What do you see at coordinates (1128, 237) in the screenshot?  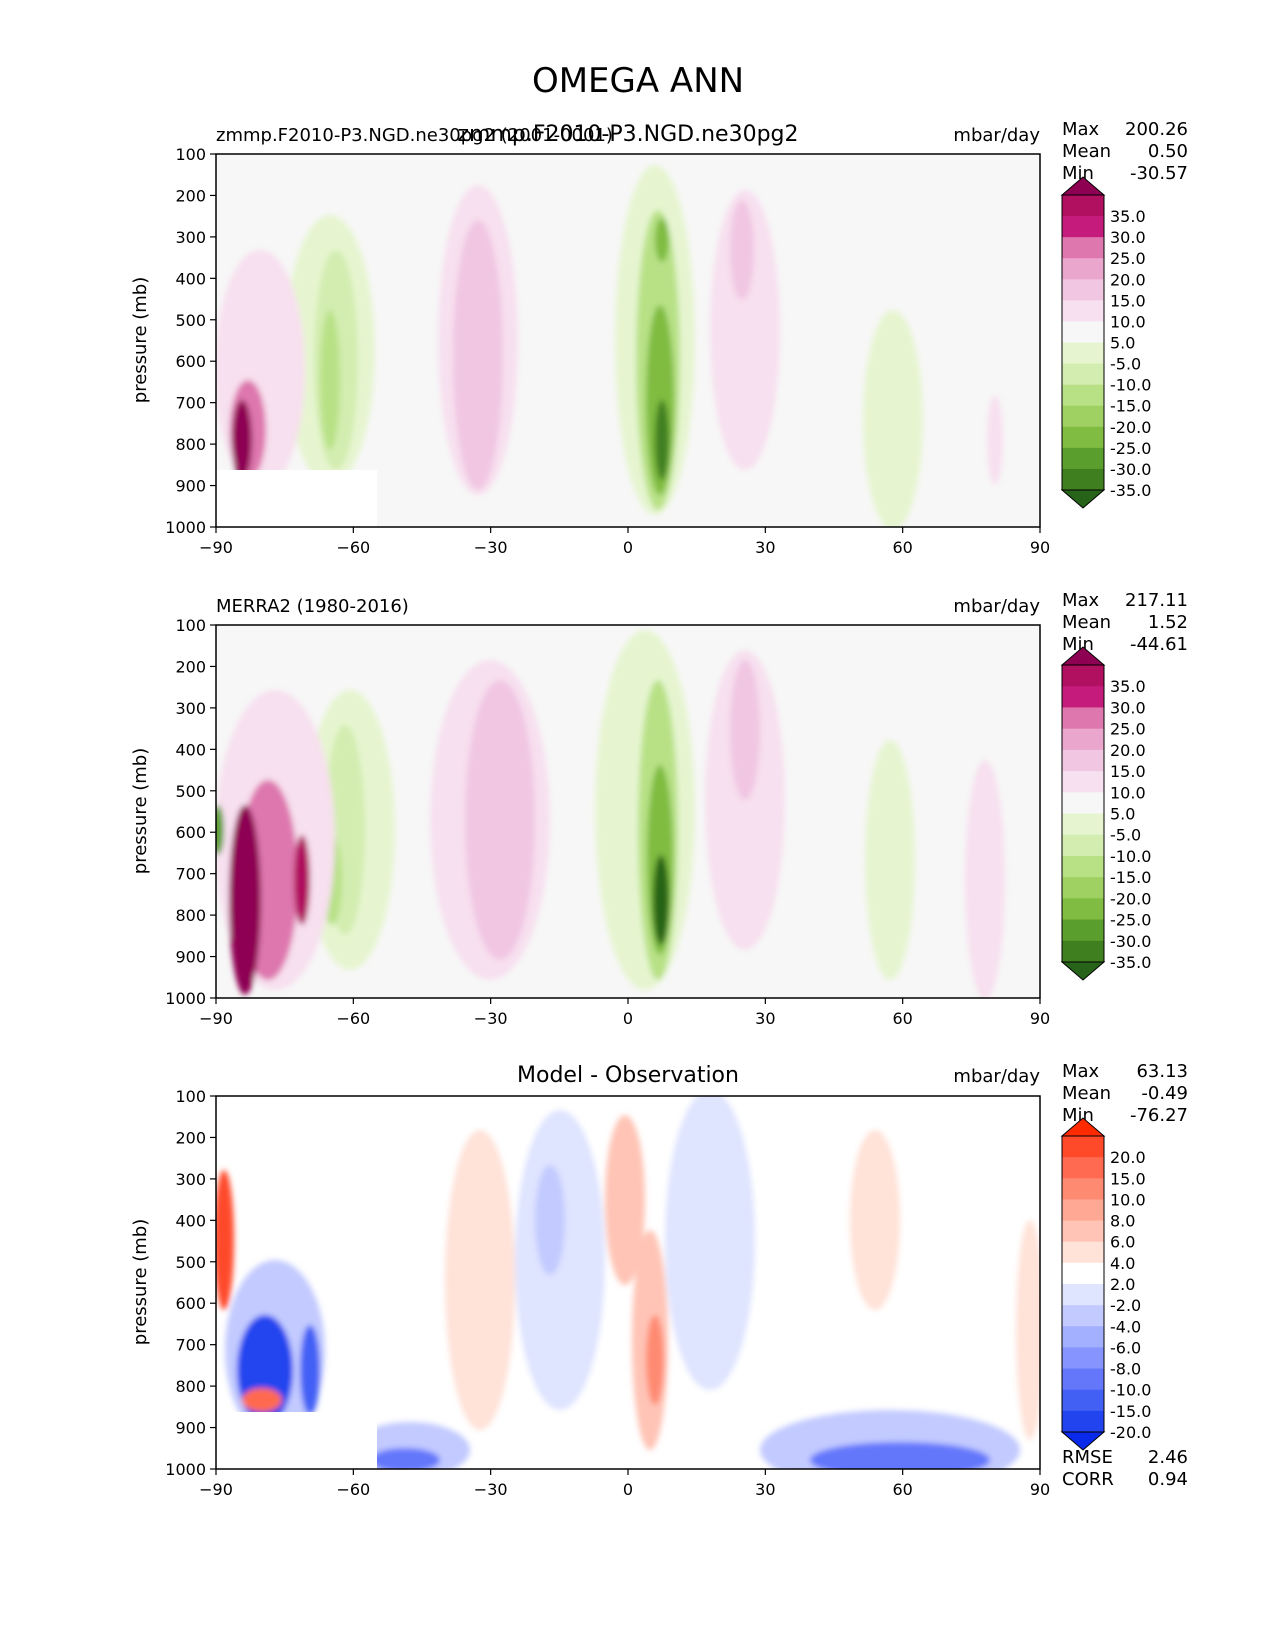 I see `colorbar-label: 30.0` at bounding box center [1128, 237].